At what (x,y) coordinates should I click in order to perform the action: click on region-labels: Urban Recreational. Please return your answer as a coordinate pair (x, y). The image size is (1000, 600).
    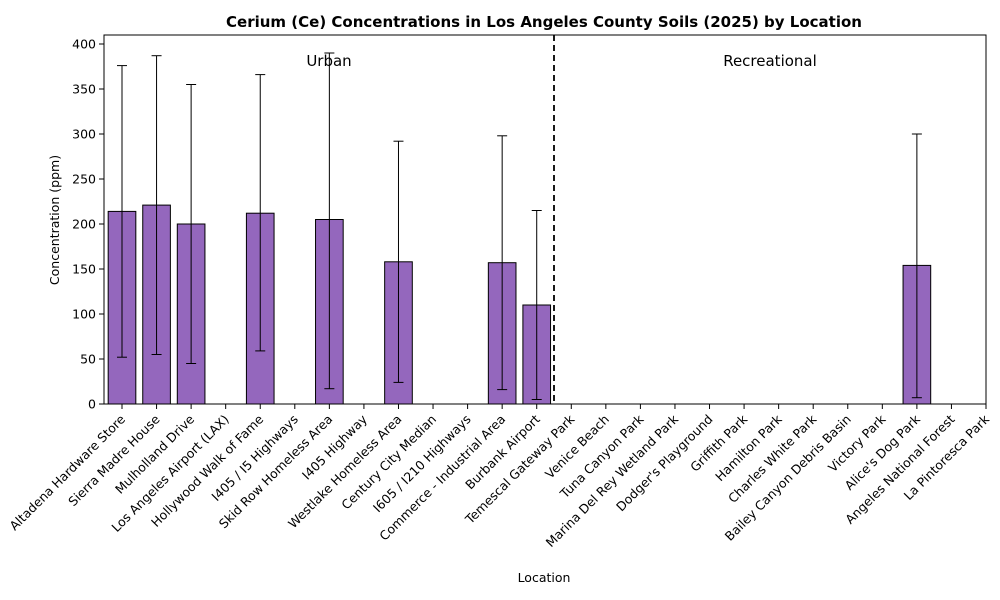
    Looking at the image, I should click on (561, 61).